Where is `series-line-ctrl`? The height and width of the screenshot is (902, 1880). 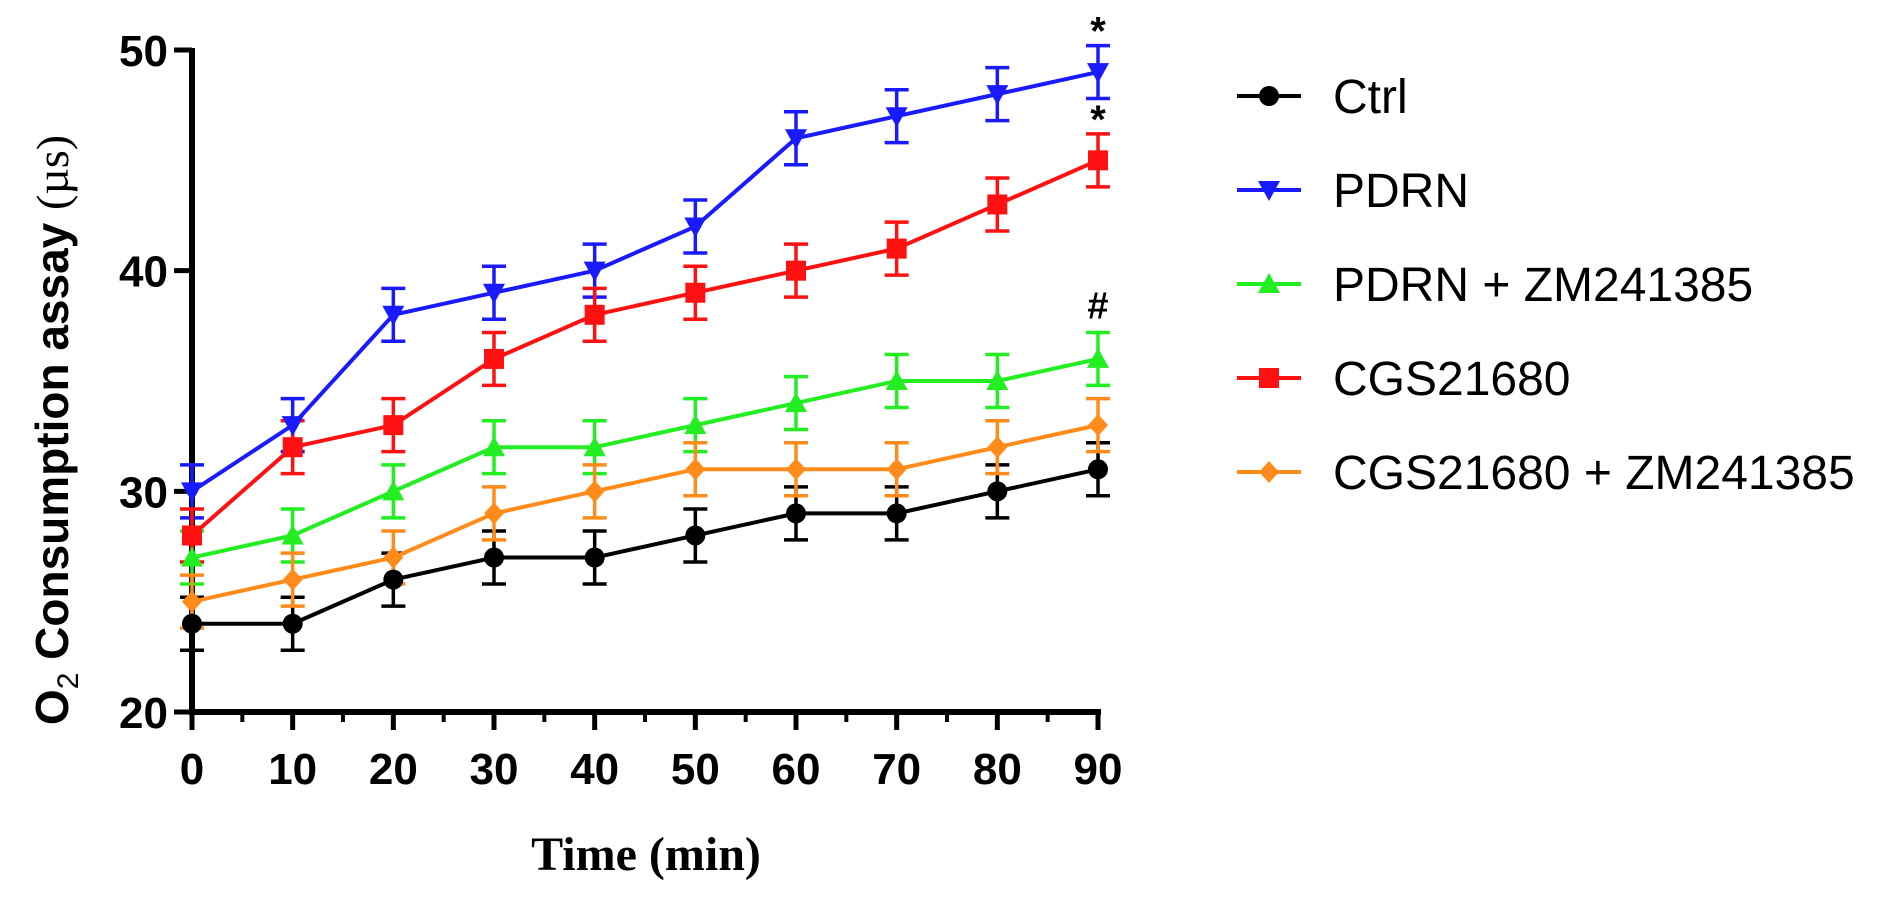 series-line-ctrl is located at coordinates (645, 546).